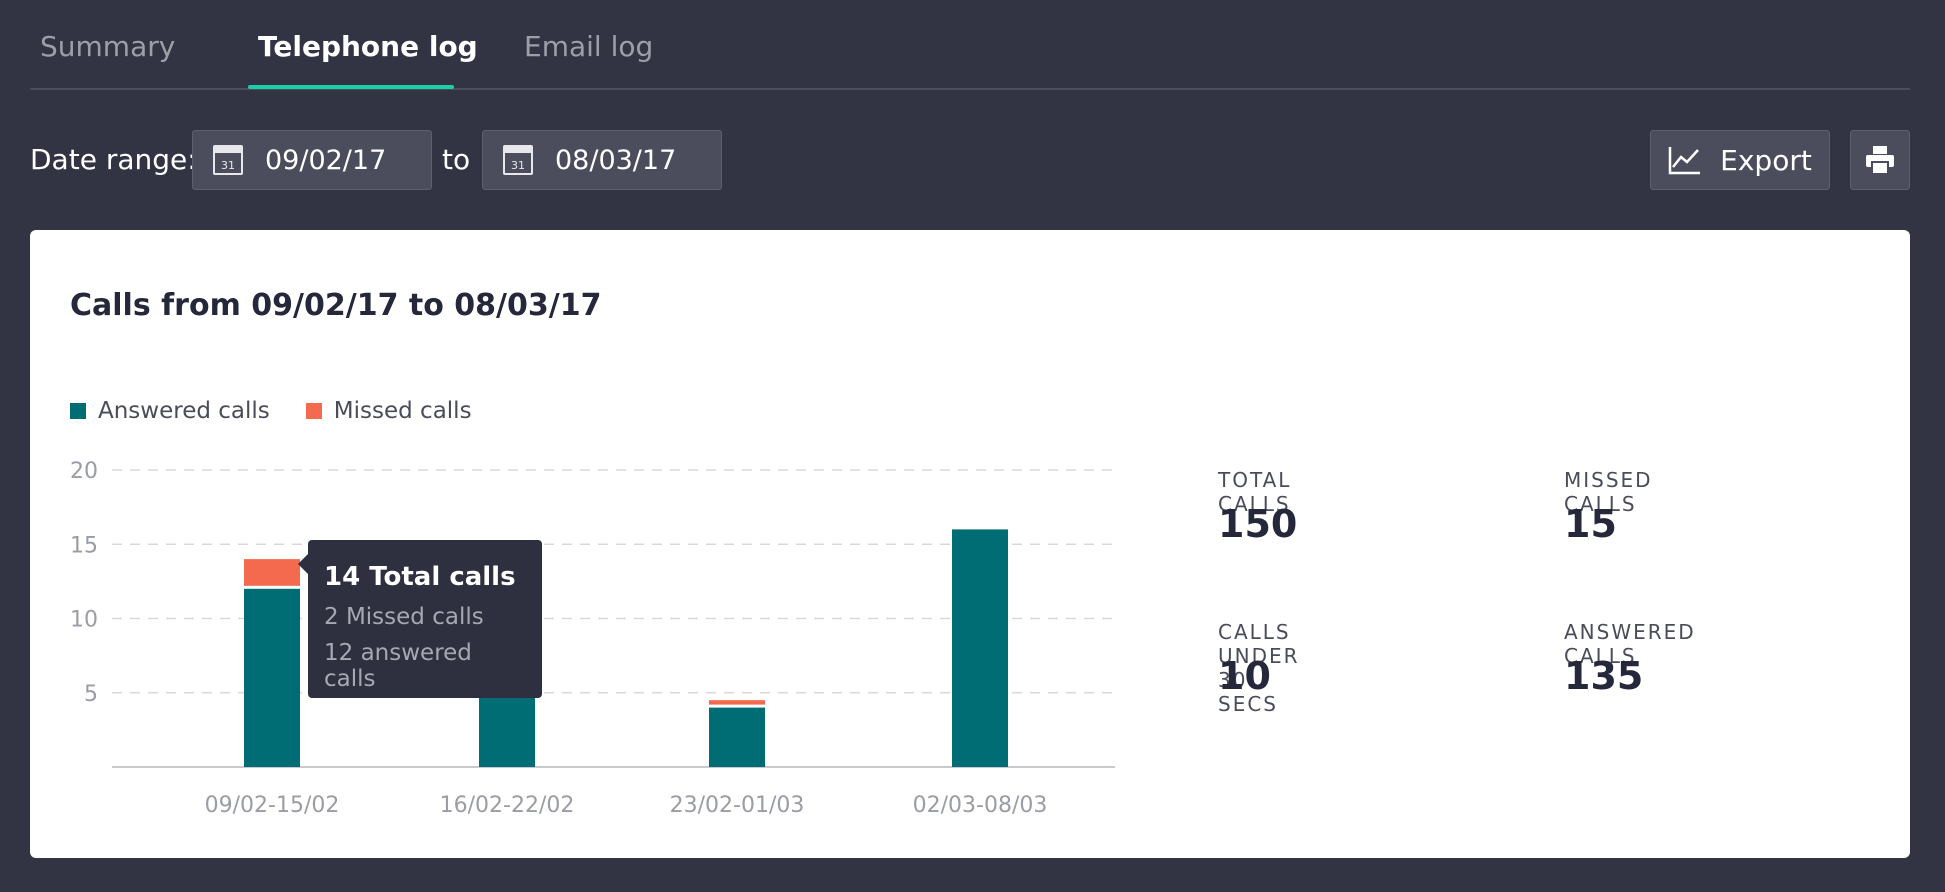  I want to click on print-button, so click(1880, 160).